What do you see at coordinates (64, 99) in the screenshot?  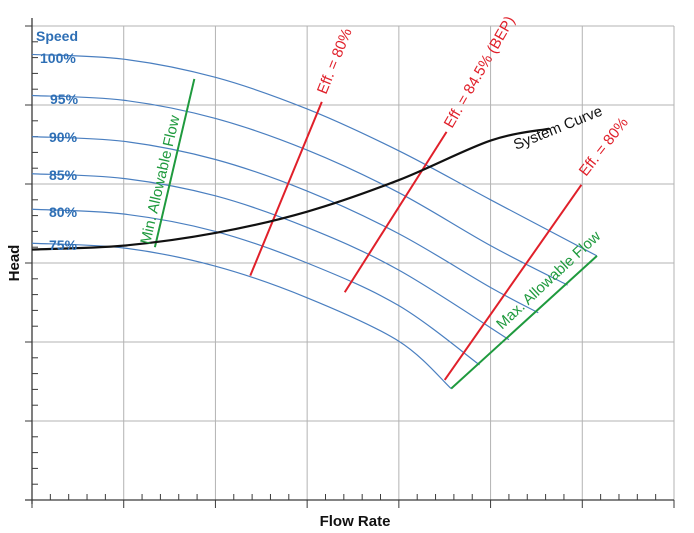 I see `speed-95-label: 95%` at bounding box center [64, 99].